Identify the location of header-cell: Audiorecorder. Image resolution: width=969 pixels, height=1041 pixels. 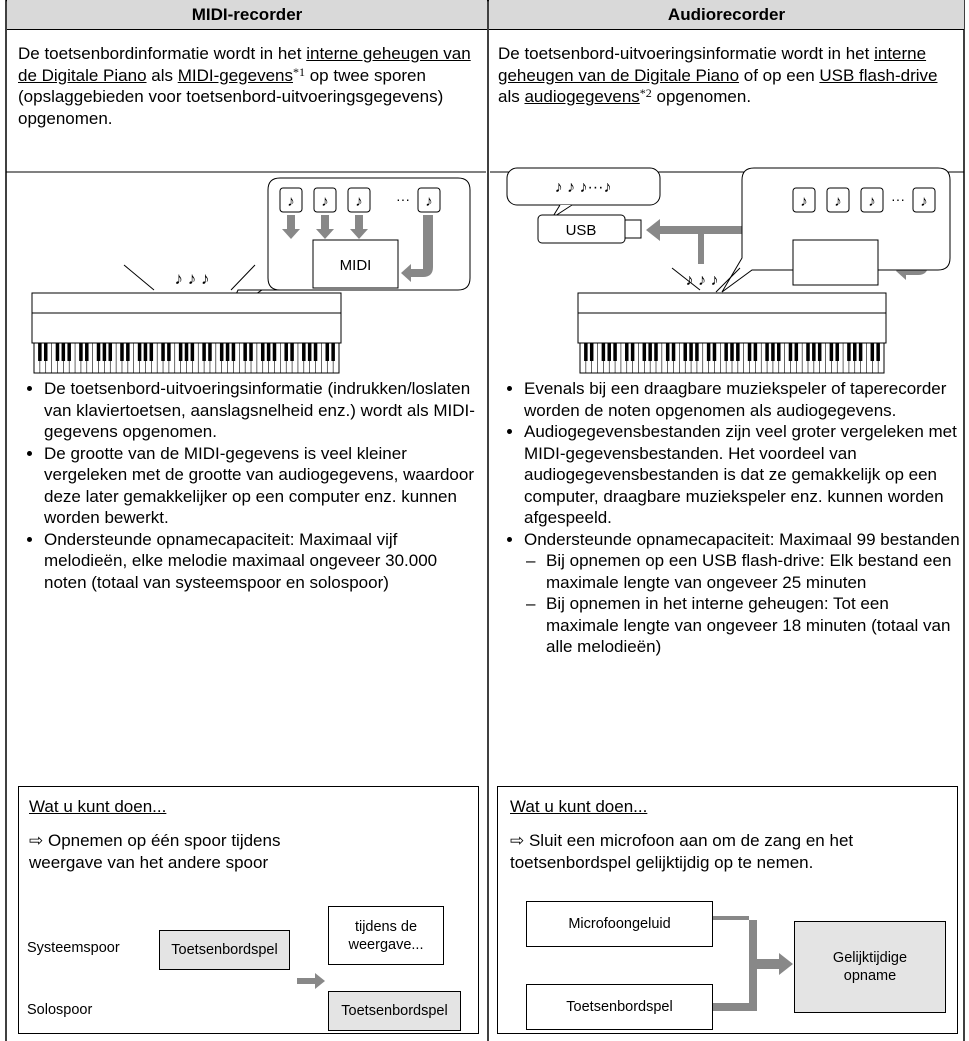
(726, 15).